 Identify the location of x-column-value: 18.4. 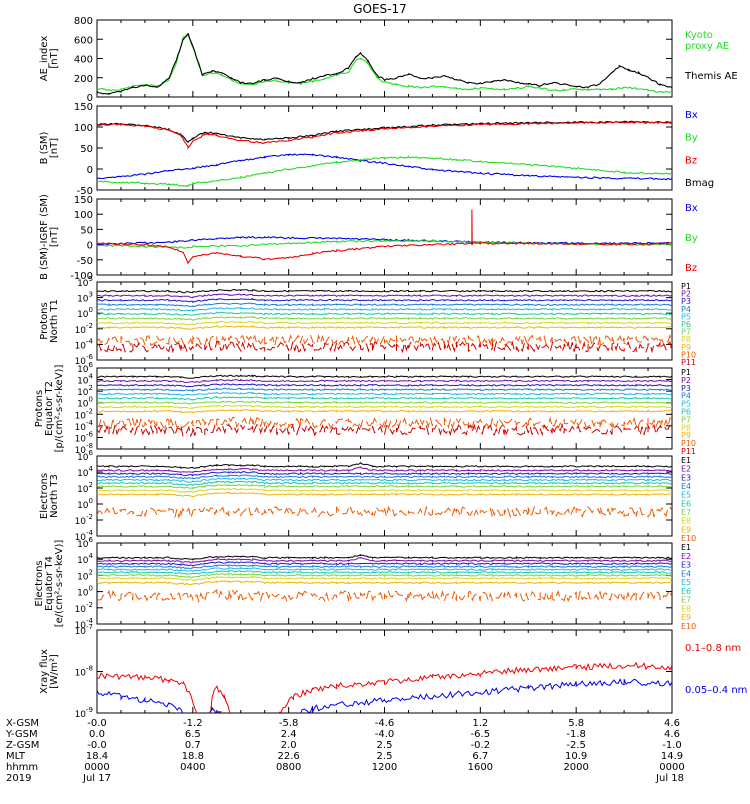
(97, 756).